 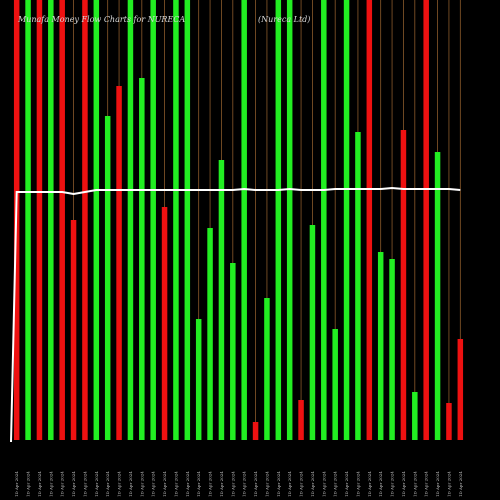 What do you see at coordinates (284, 19) in the screenshot?
I see `chart-subtitle: (Nureca Ltd)` at bounding box center [284, 19].